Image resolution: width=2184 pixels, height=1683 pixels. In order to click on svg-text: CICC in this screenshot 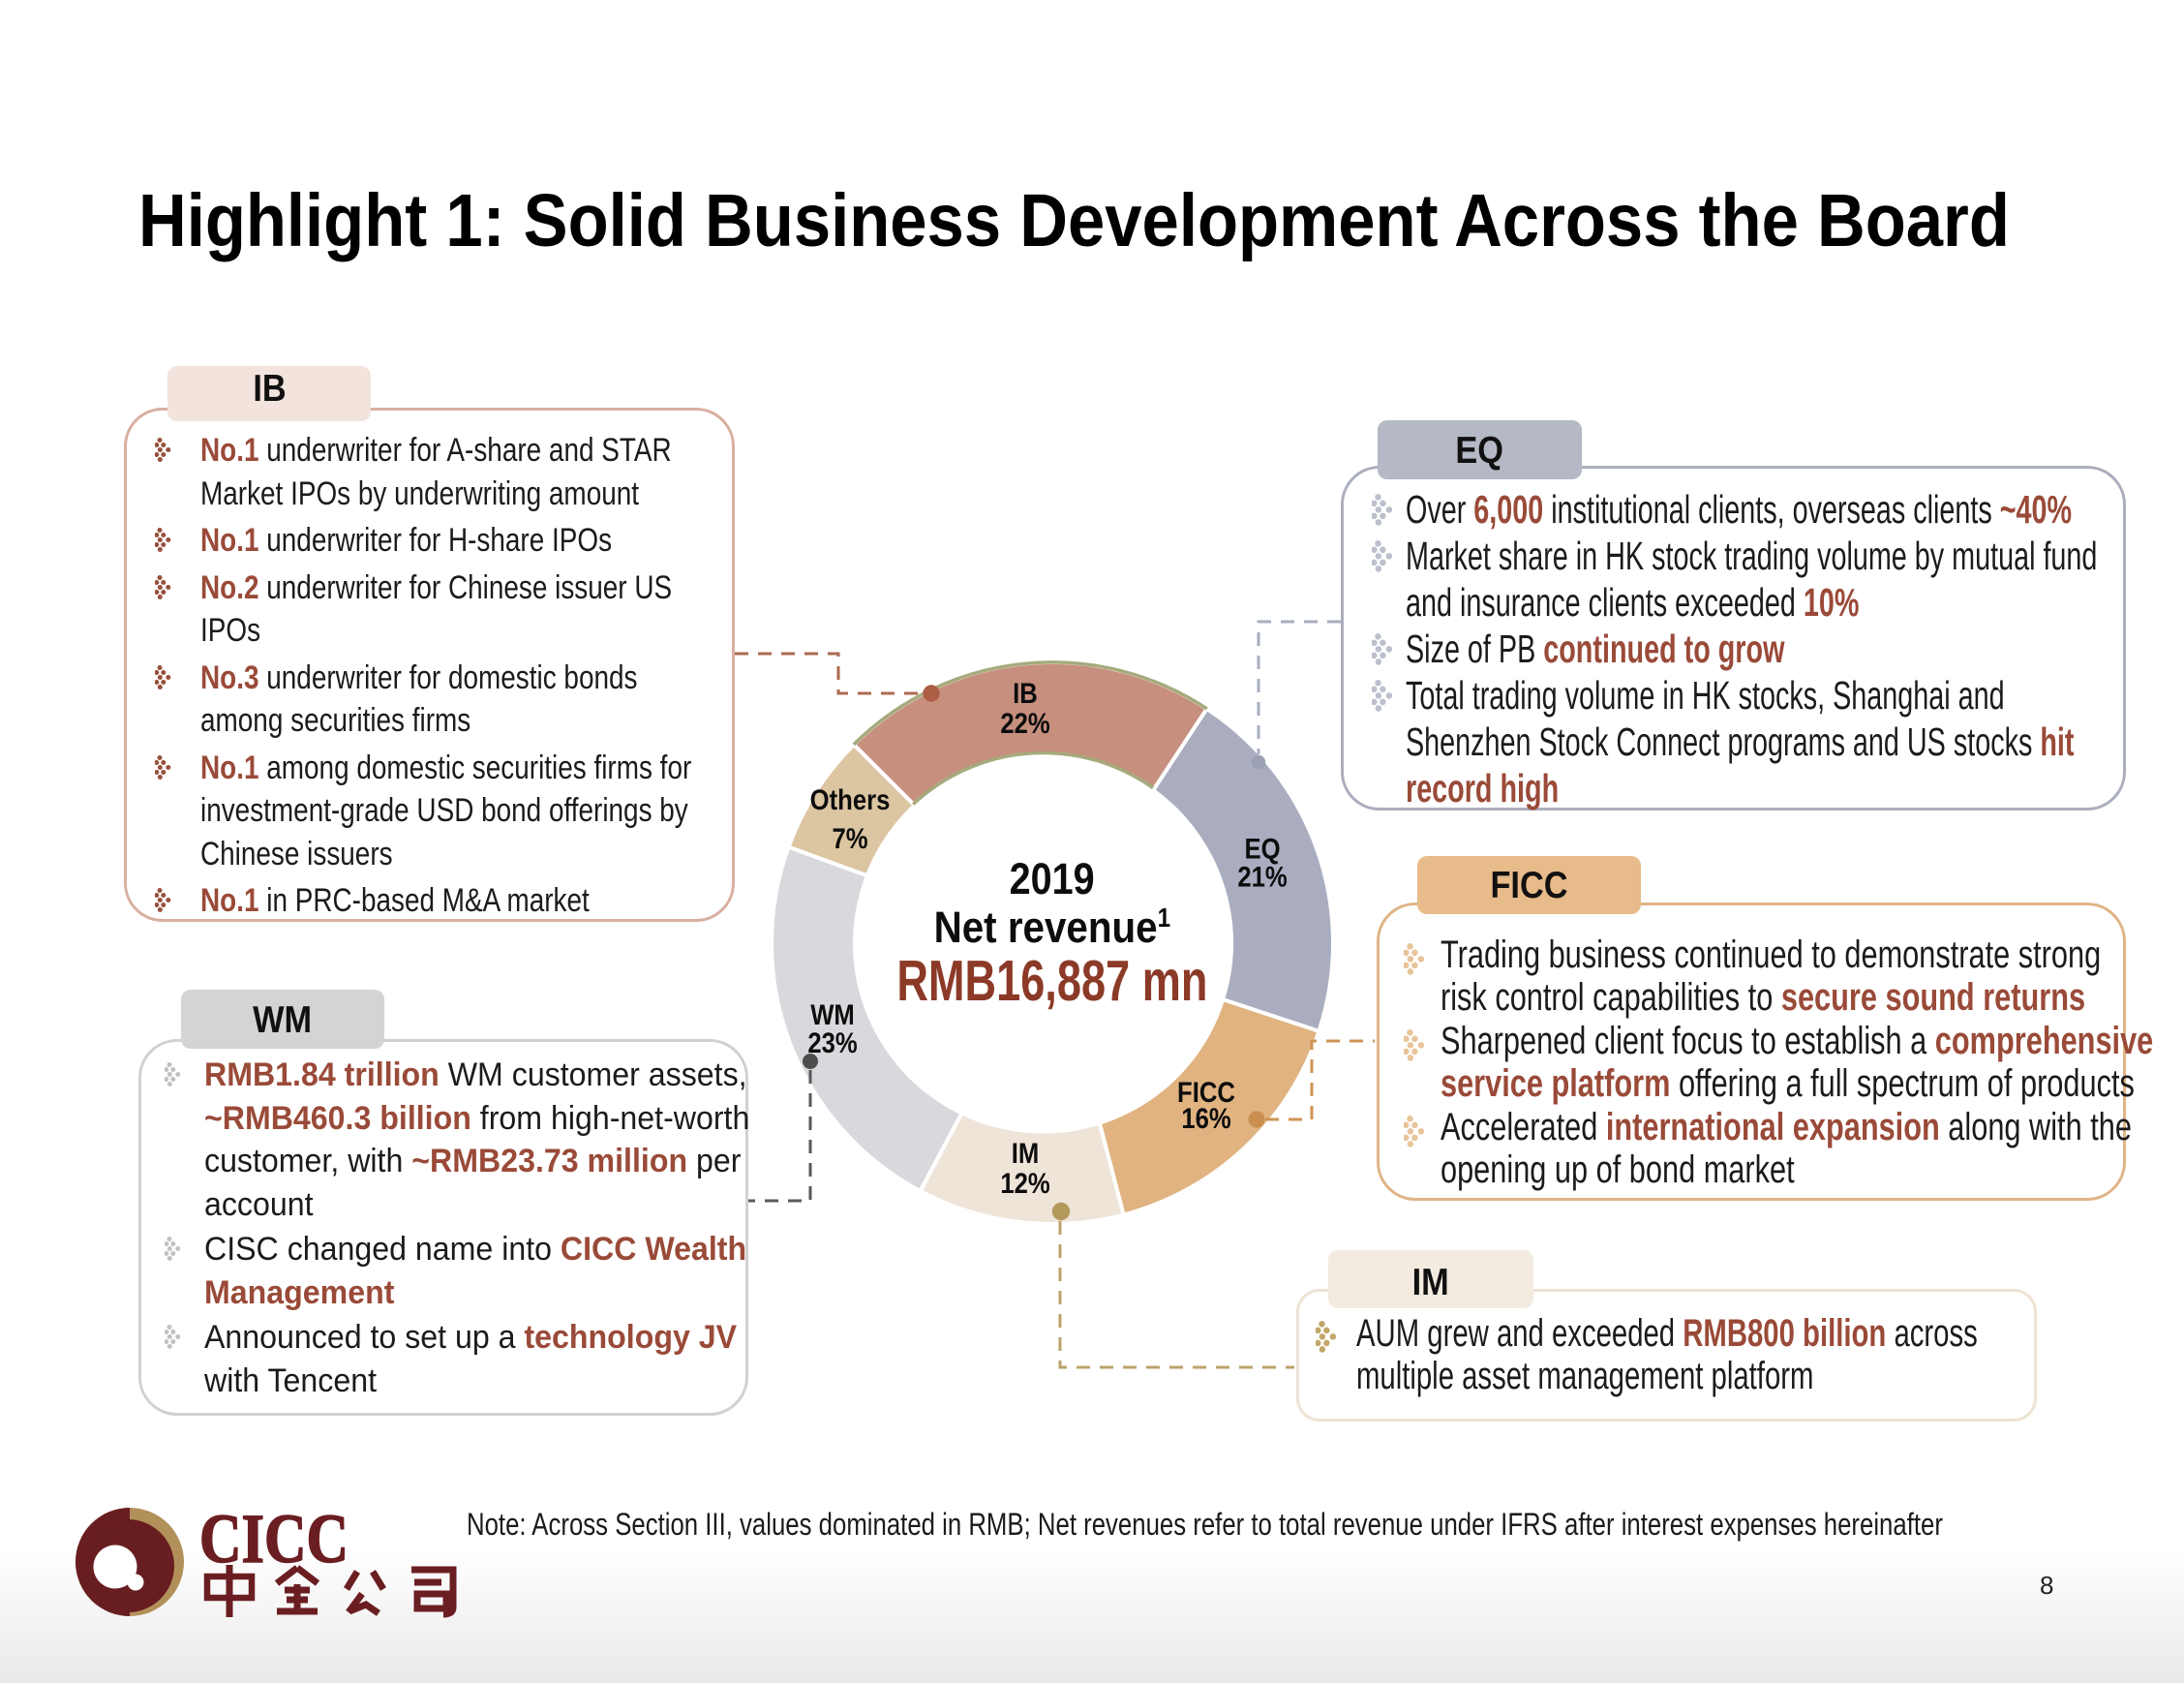, I will do `click(274, 1539)`.